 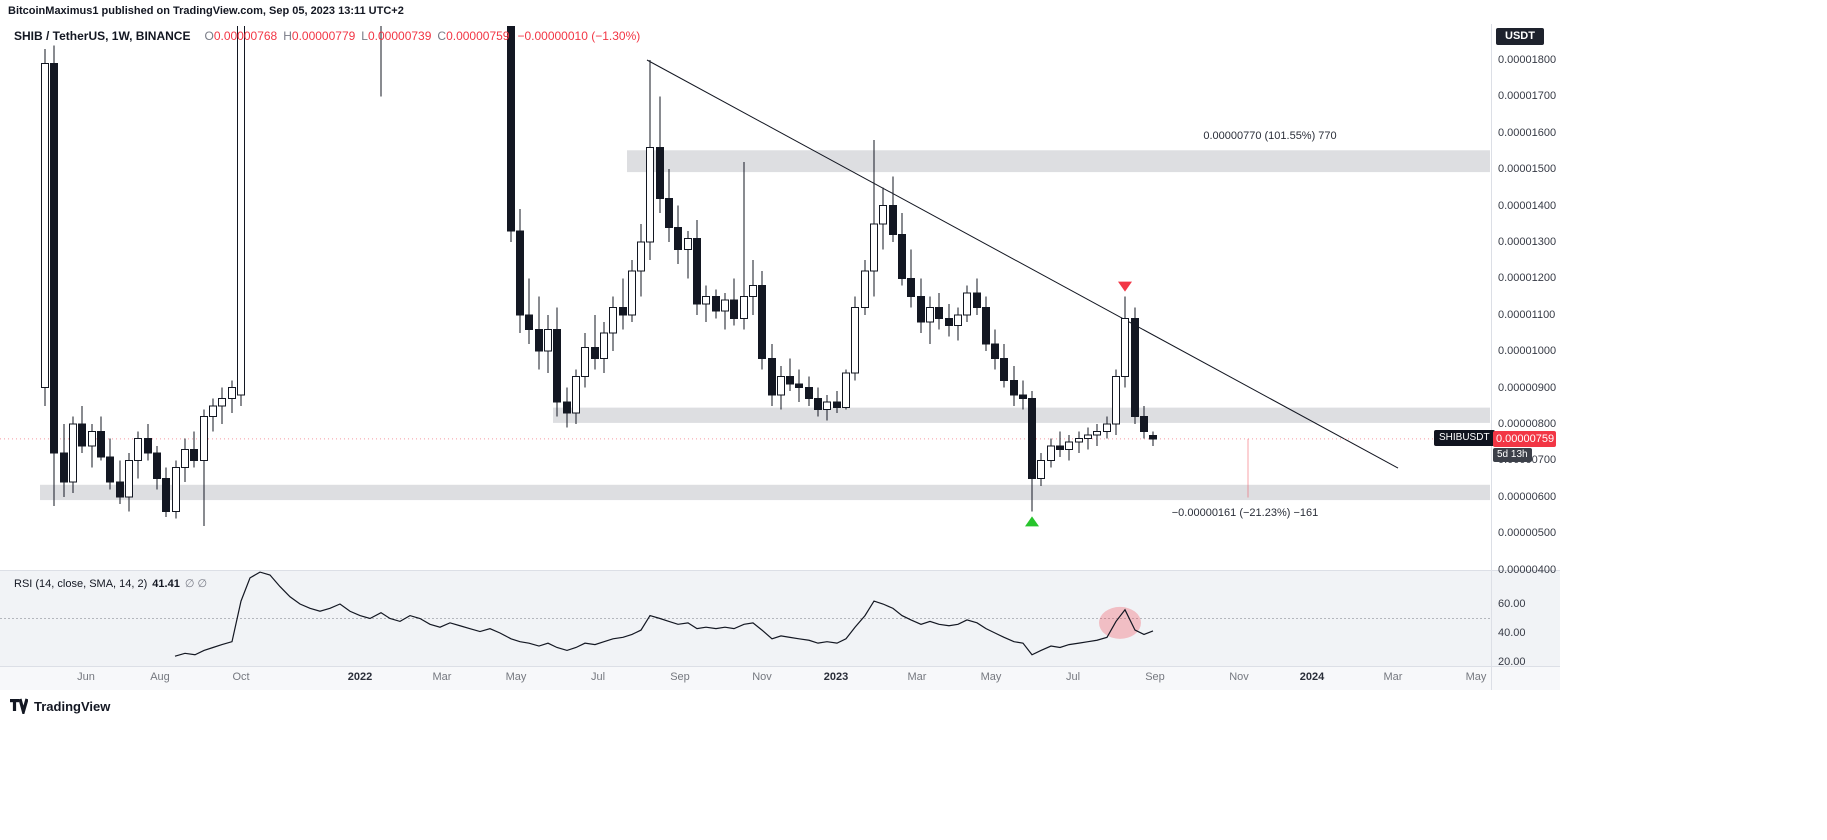 I want to click on time-axis-background, so click(x=780, y=678).